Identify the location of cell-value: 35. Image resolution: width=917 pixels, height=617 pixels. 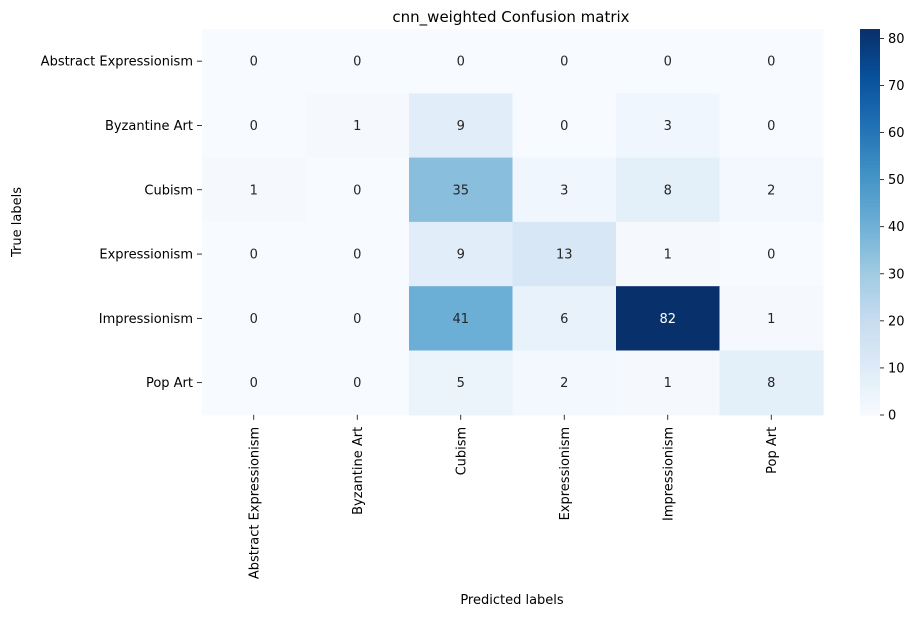
(460, 190).